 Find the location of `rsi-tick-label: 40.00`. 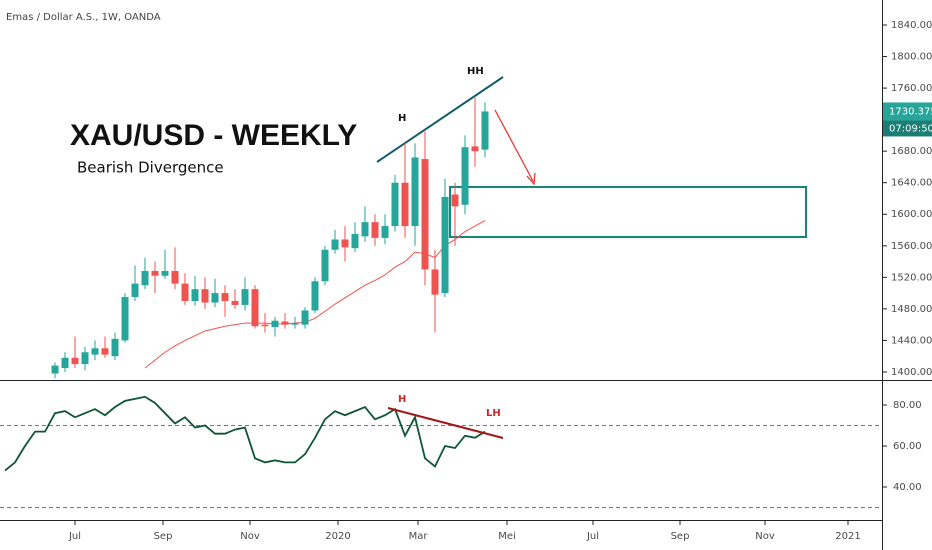

rsi-tick-label: 40.00 is located at coordinates (907, 487).